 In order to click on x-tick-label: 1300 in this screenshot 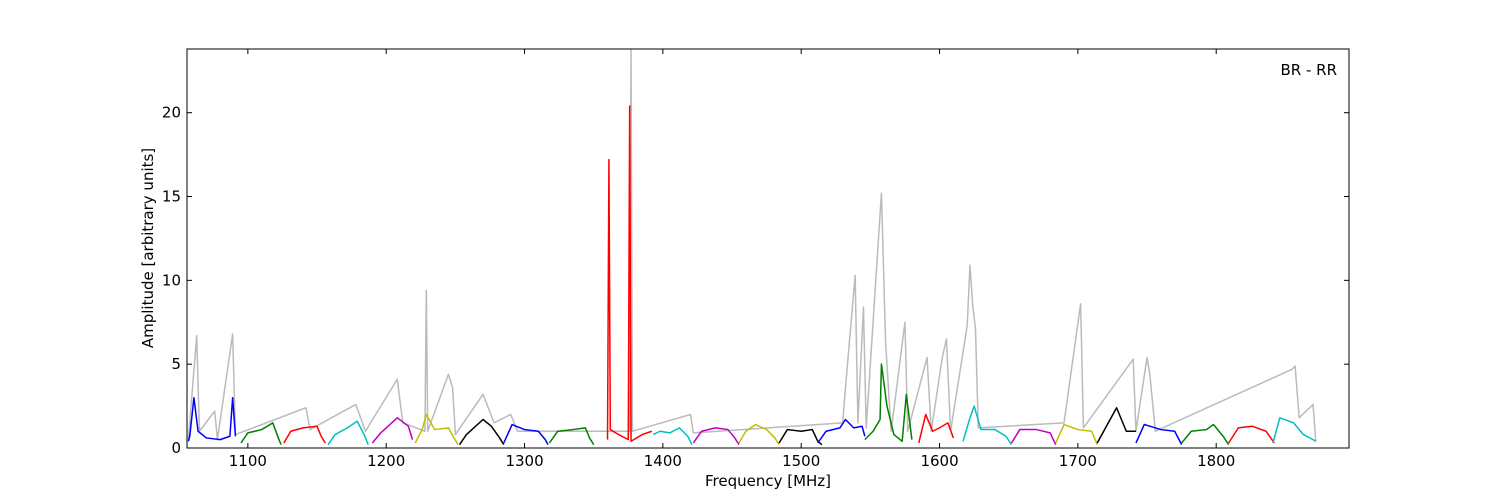, I will do `click(524, 461)`.